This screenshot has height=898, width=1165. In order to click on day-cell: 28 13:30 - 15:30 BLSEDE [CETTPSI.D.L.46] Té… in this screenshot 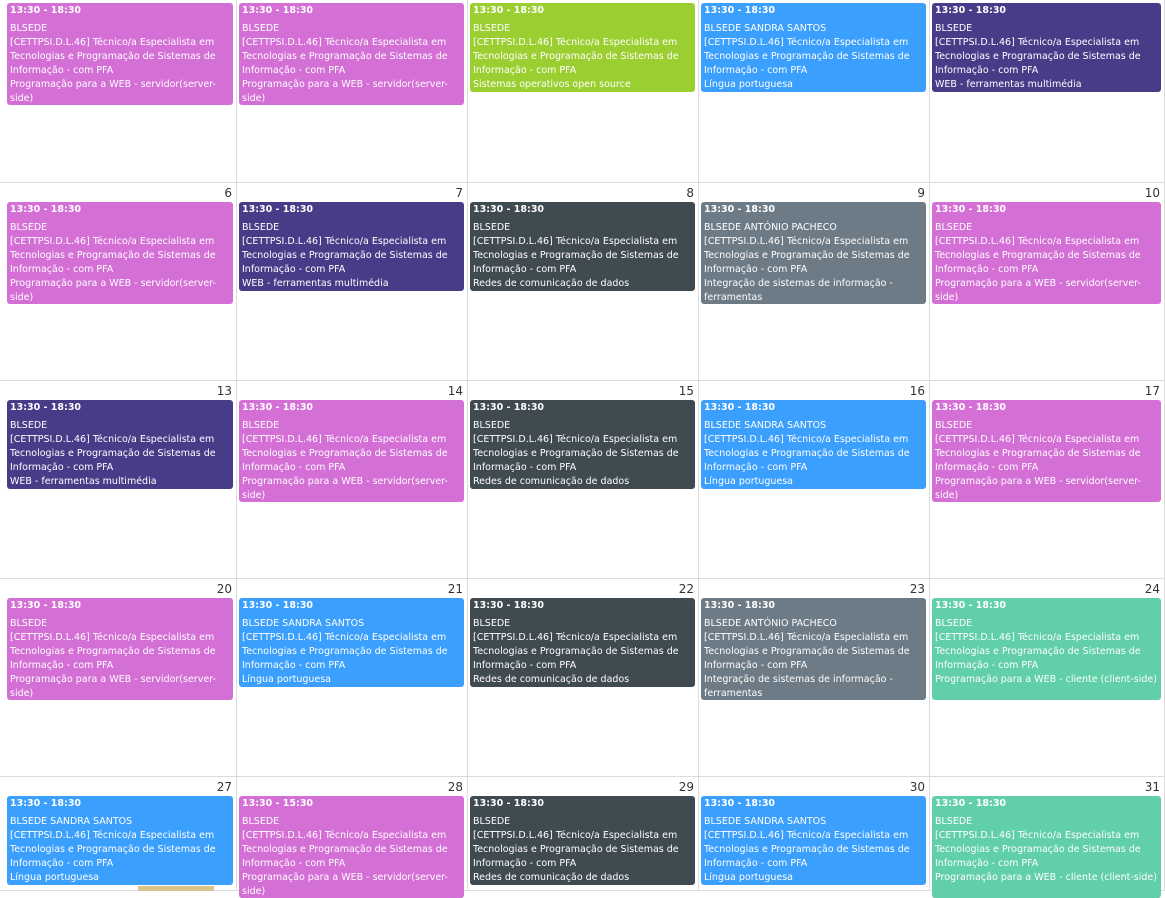, I will do `click(352, 837)`.